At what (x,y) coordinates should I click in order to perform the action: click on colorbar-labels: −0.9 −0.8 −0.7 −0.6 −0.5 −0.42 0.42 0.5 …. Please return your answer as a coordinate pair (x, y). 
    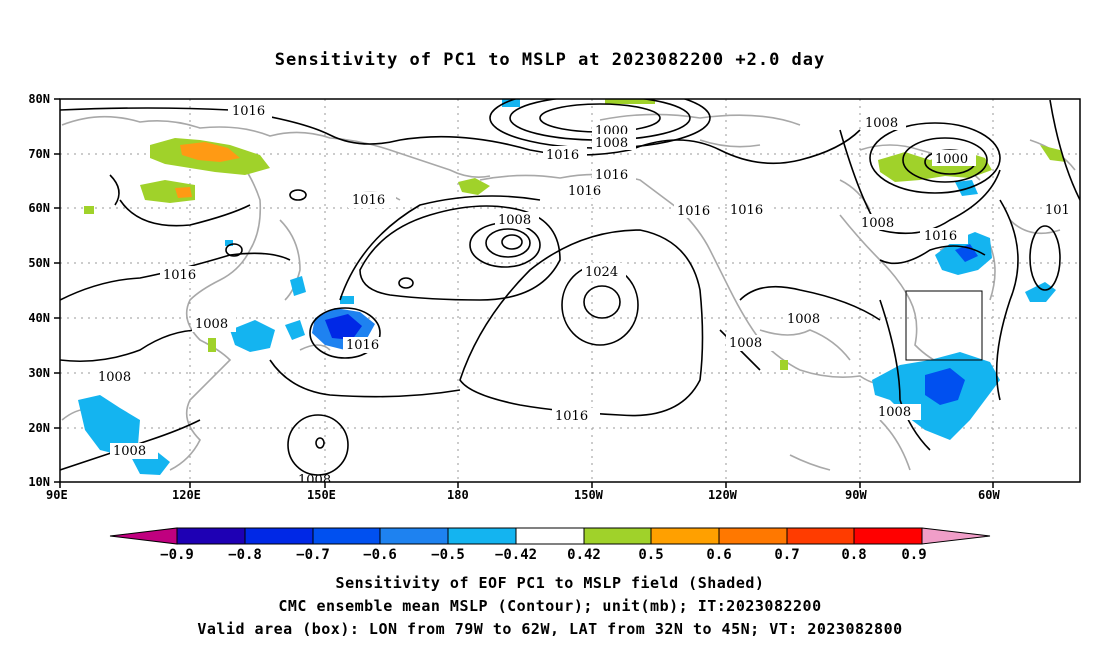
    Looking at the image, I should click on (543, 555).